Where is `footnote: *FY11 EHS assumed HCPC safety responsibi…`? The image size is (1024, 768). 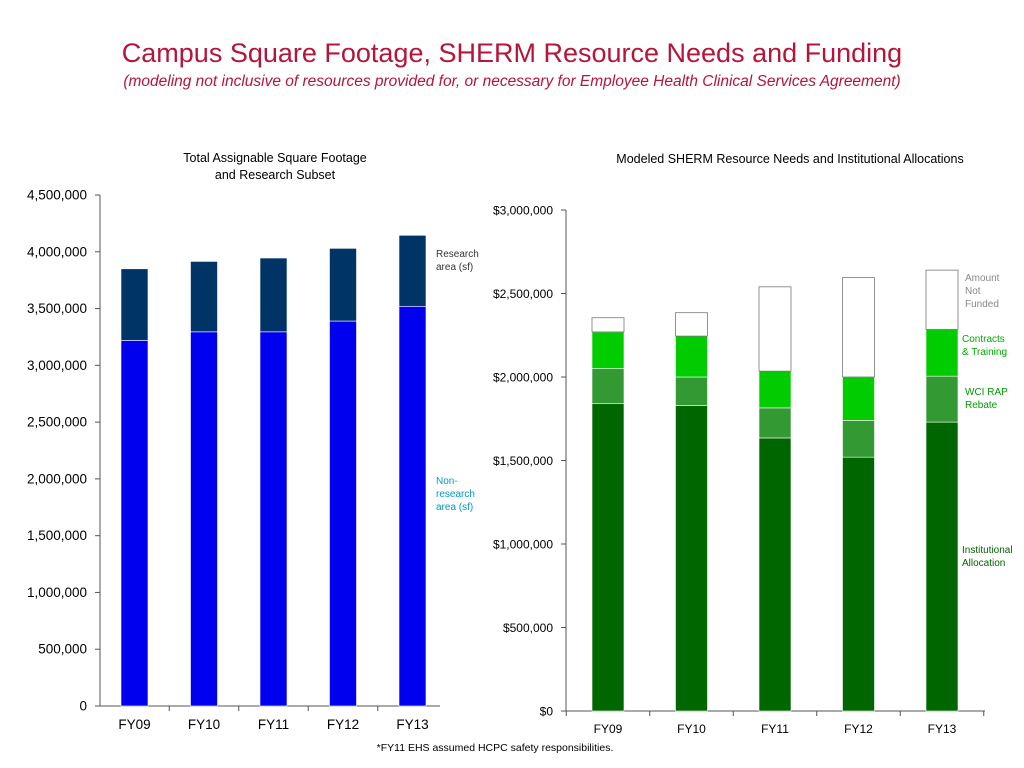
footnote: *FY11 EHS assumed HCPC safety responsibi… is located at coordinates (495, 748).